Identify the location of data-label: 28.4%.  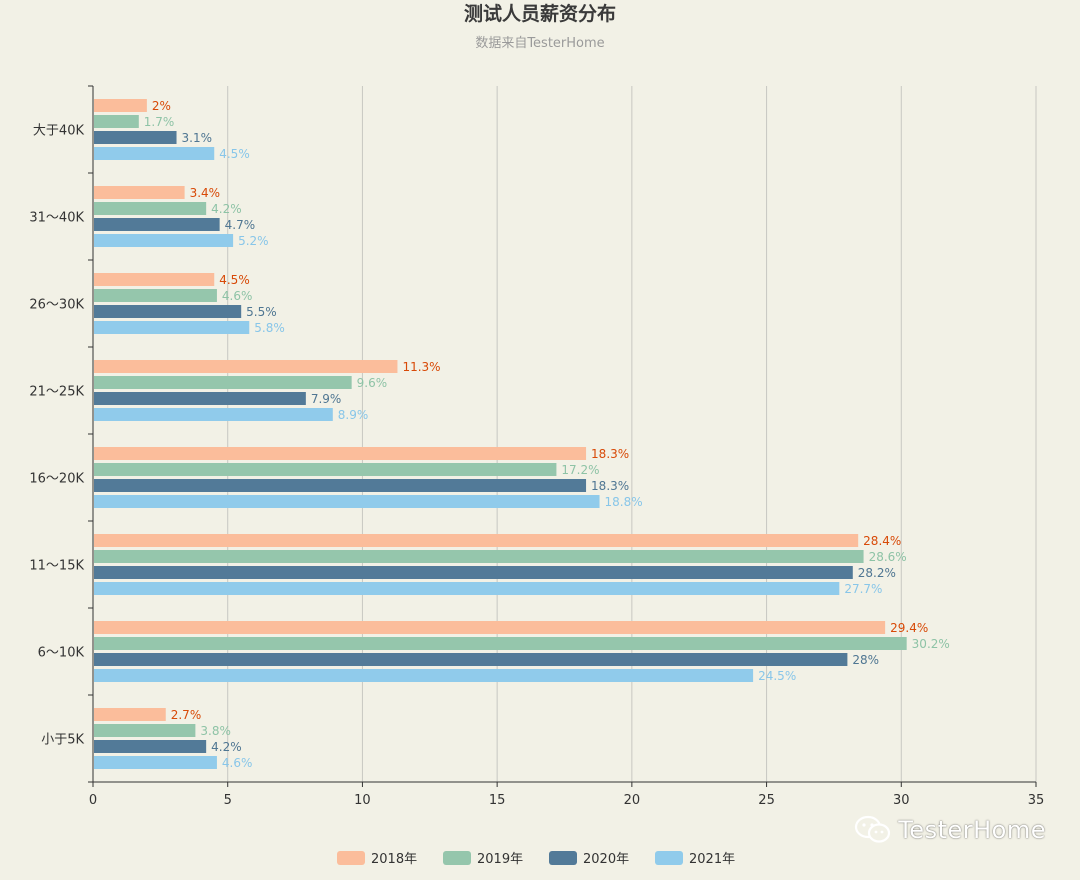
(882, 541).